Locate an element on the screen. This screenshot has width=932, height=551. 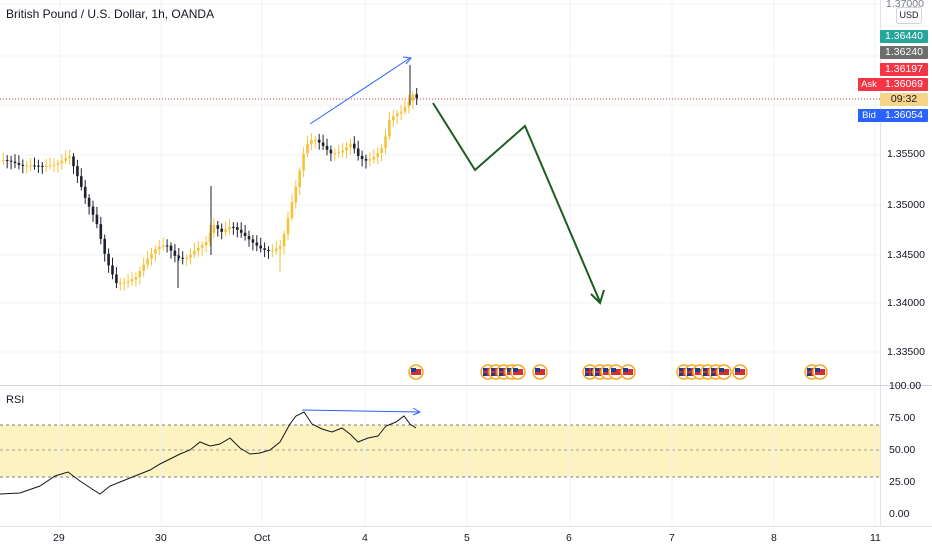
price-axis-label: 1.34000 is located at coordinates (906, 303).